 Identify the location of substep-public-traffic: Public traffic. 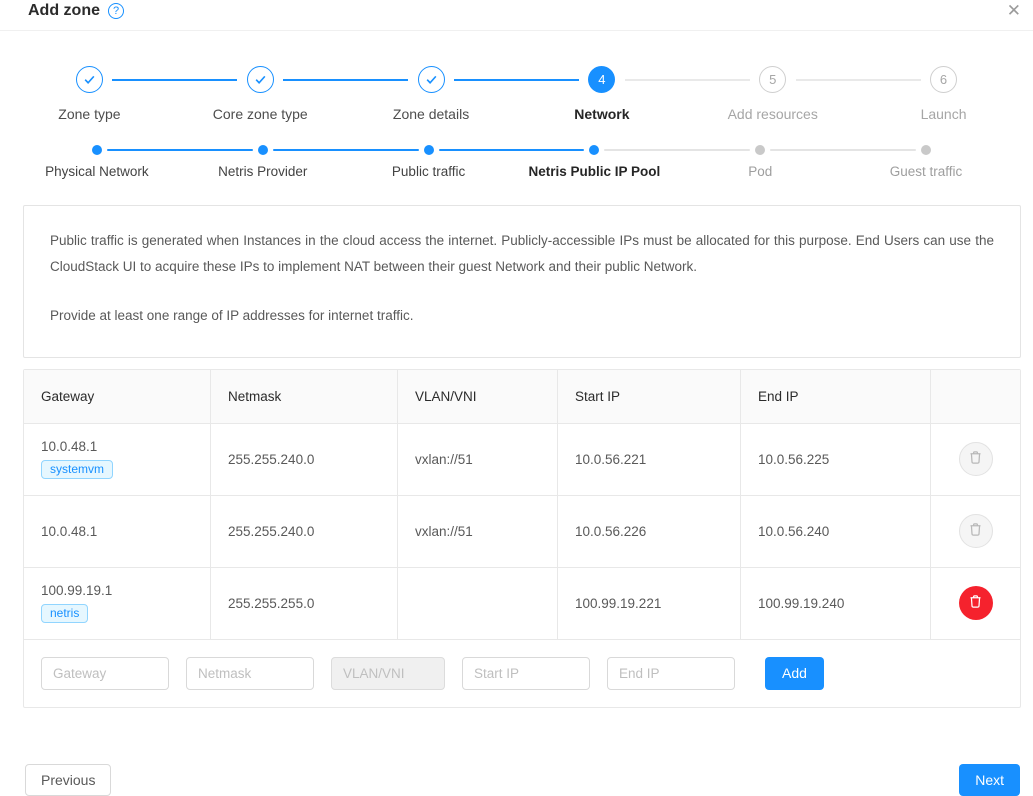
(392, 162).